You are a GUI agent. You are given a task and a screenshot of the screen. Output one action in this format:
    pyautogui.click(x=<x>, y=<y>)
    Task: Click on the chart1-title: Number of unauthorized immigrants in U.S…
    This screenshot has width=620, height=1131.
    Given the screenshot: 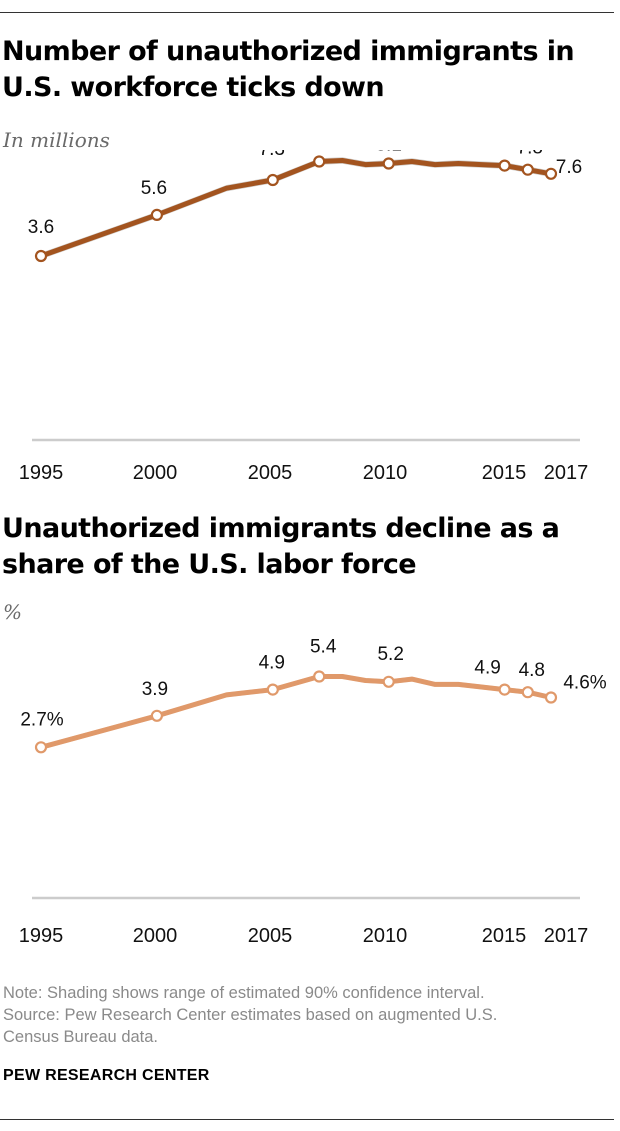 What is the action you would take?
    pyautogui.click(x=288, y=69)
    